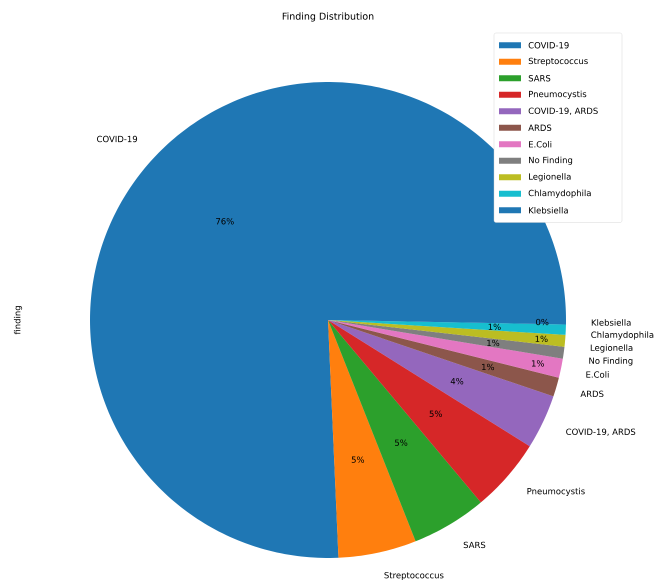  What do you see at coordinates (563, 111) in the screenshot?
I see `legend-label: COVID-19, ARDS` at bounding box center [563, 111].